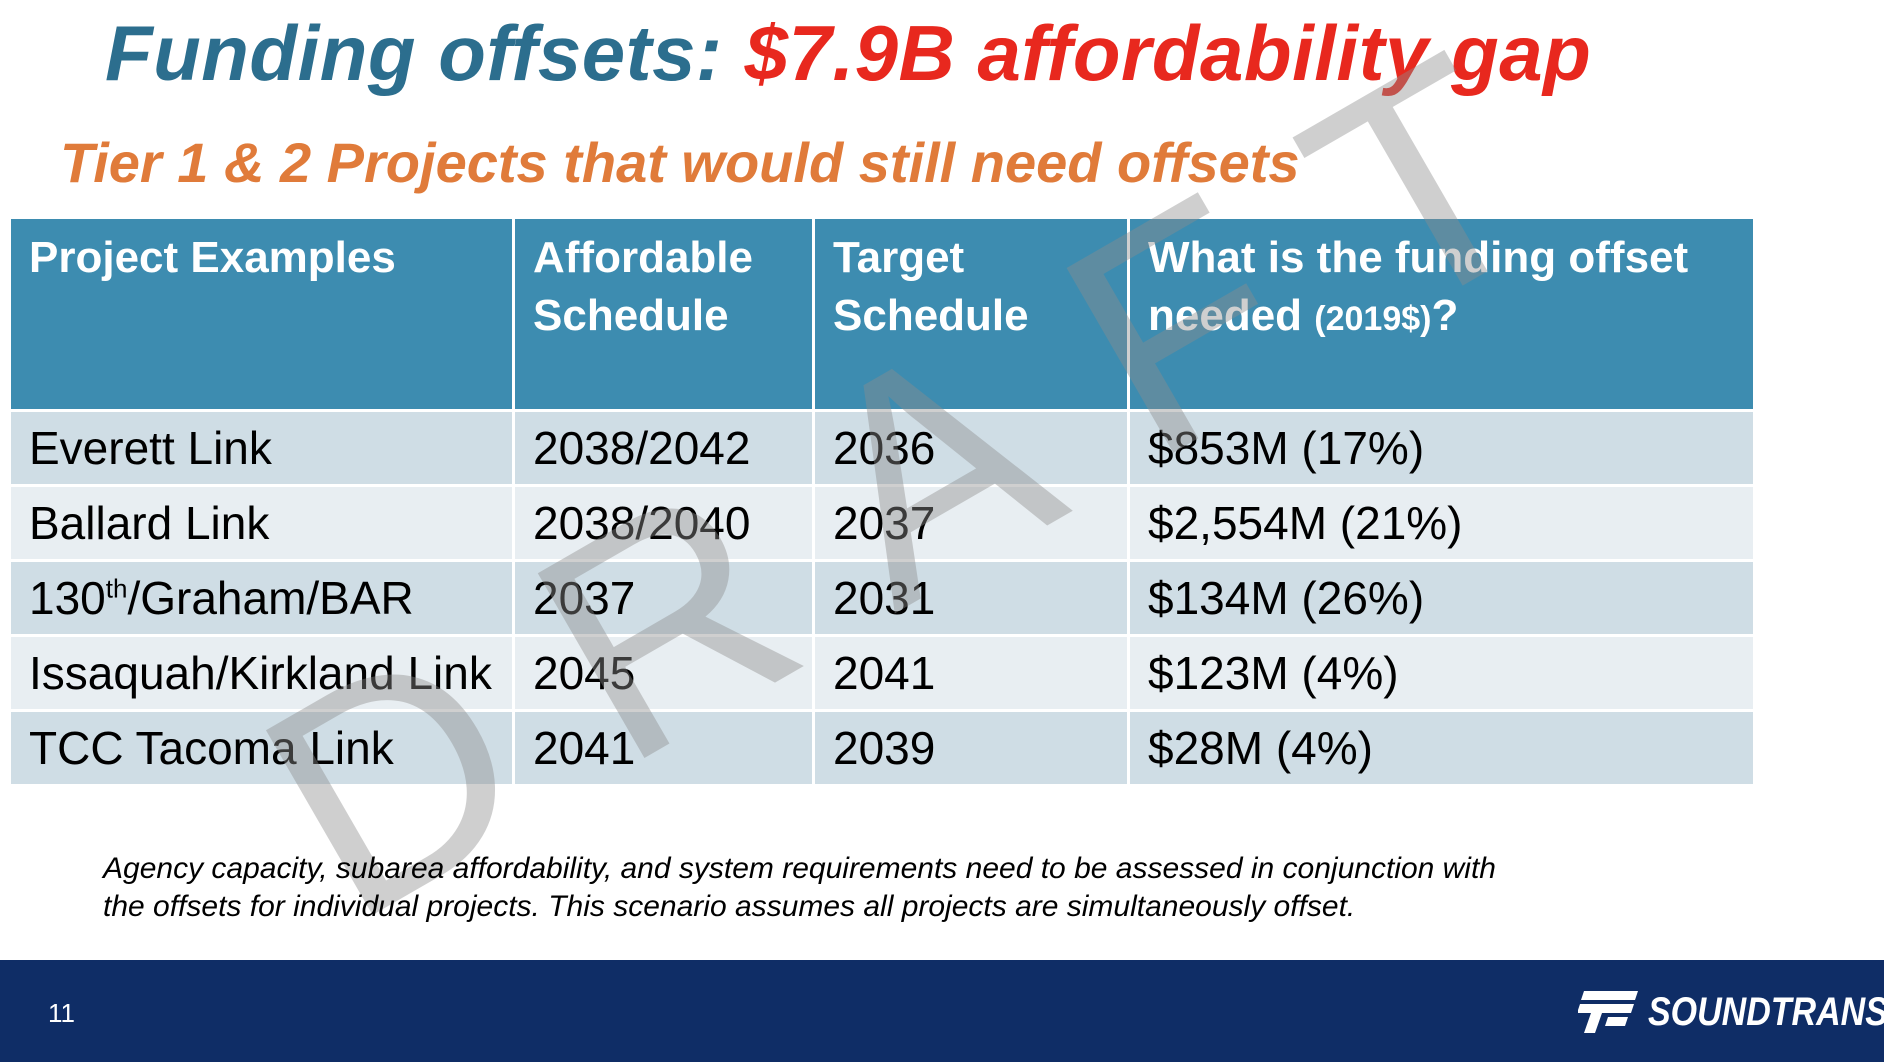 This screenshot has width=1884, height=1062. What do you see at coordinates (663, 673) in the screenshot?
I see `cell-affordable: 2045` at bounding box center [663, 673].